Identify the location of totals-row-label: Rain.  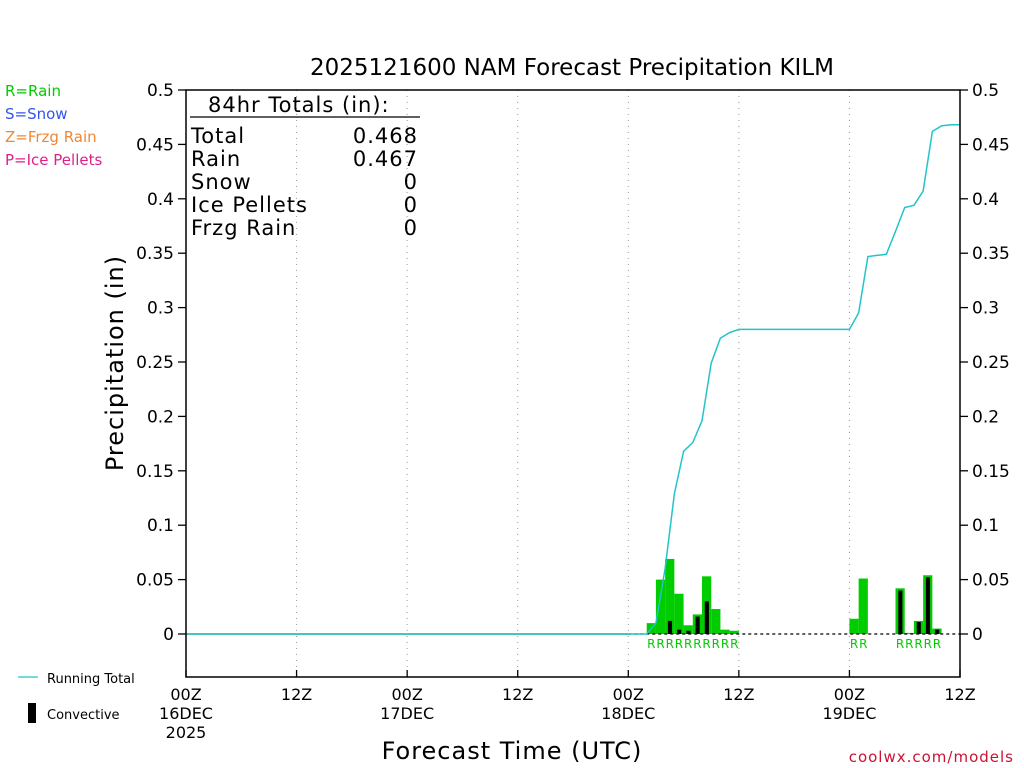
(216, 159).